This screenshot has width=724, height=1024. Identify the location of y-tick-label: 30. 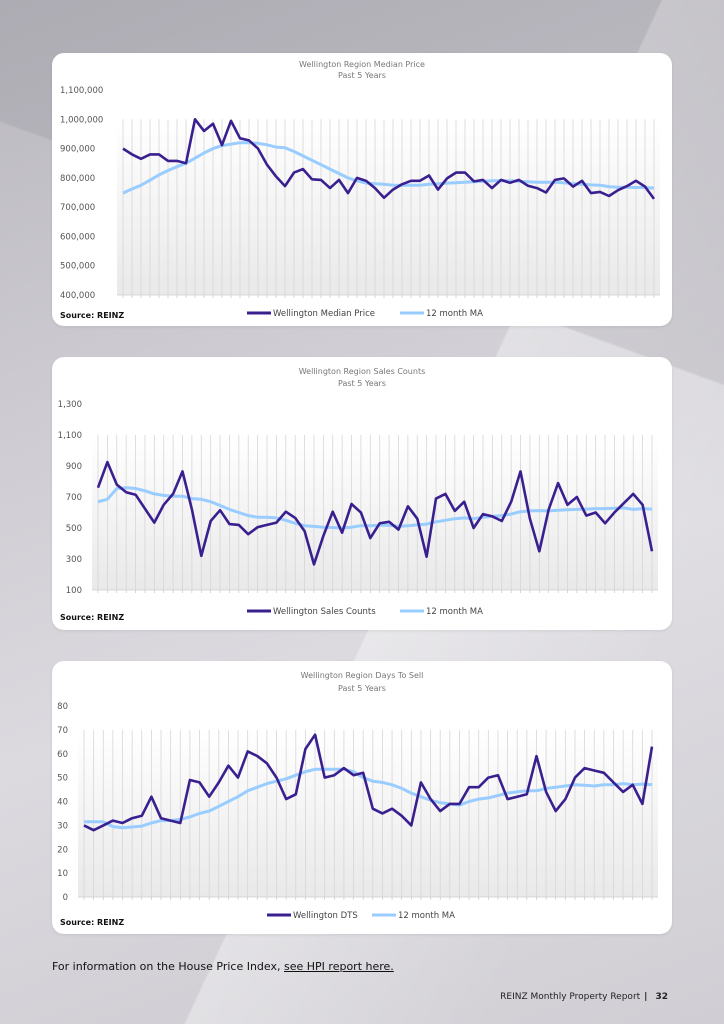
(62, 826).